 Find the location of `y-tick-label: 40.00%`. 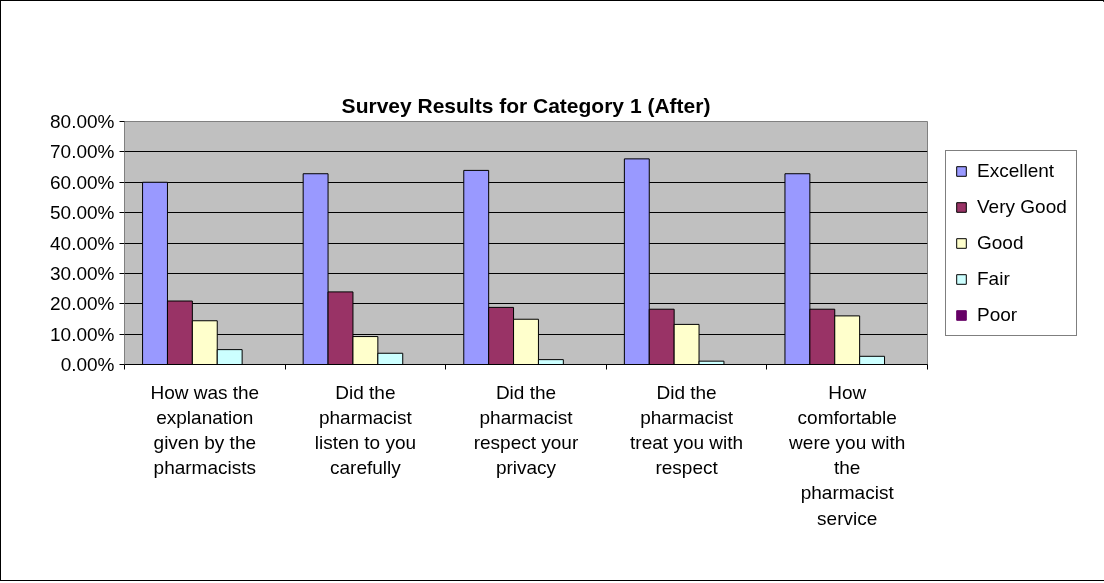

y-tick-label: 40.00% is located at coordinates (82, 243).